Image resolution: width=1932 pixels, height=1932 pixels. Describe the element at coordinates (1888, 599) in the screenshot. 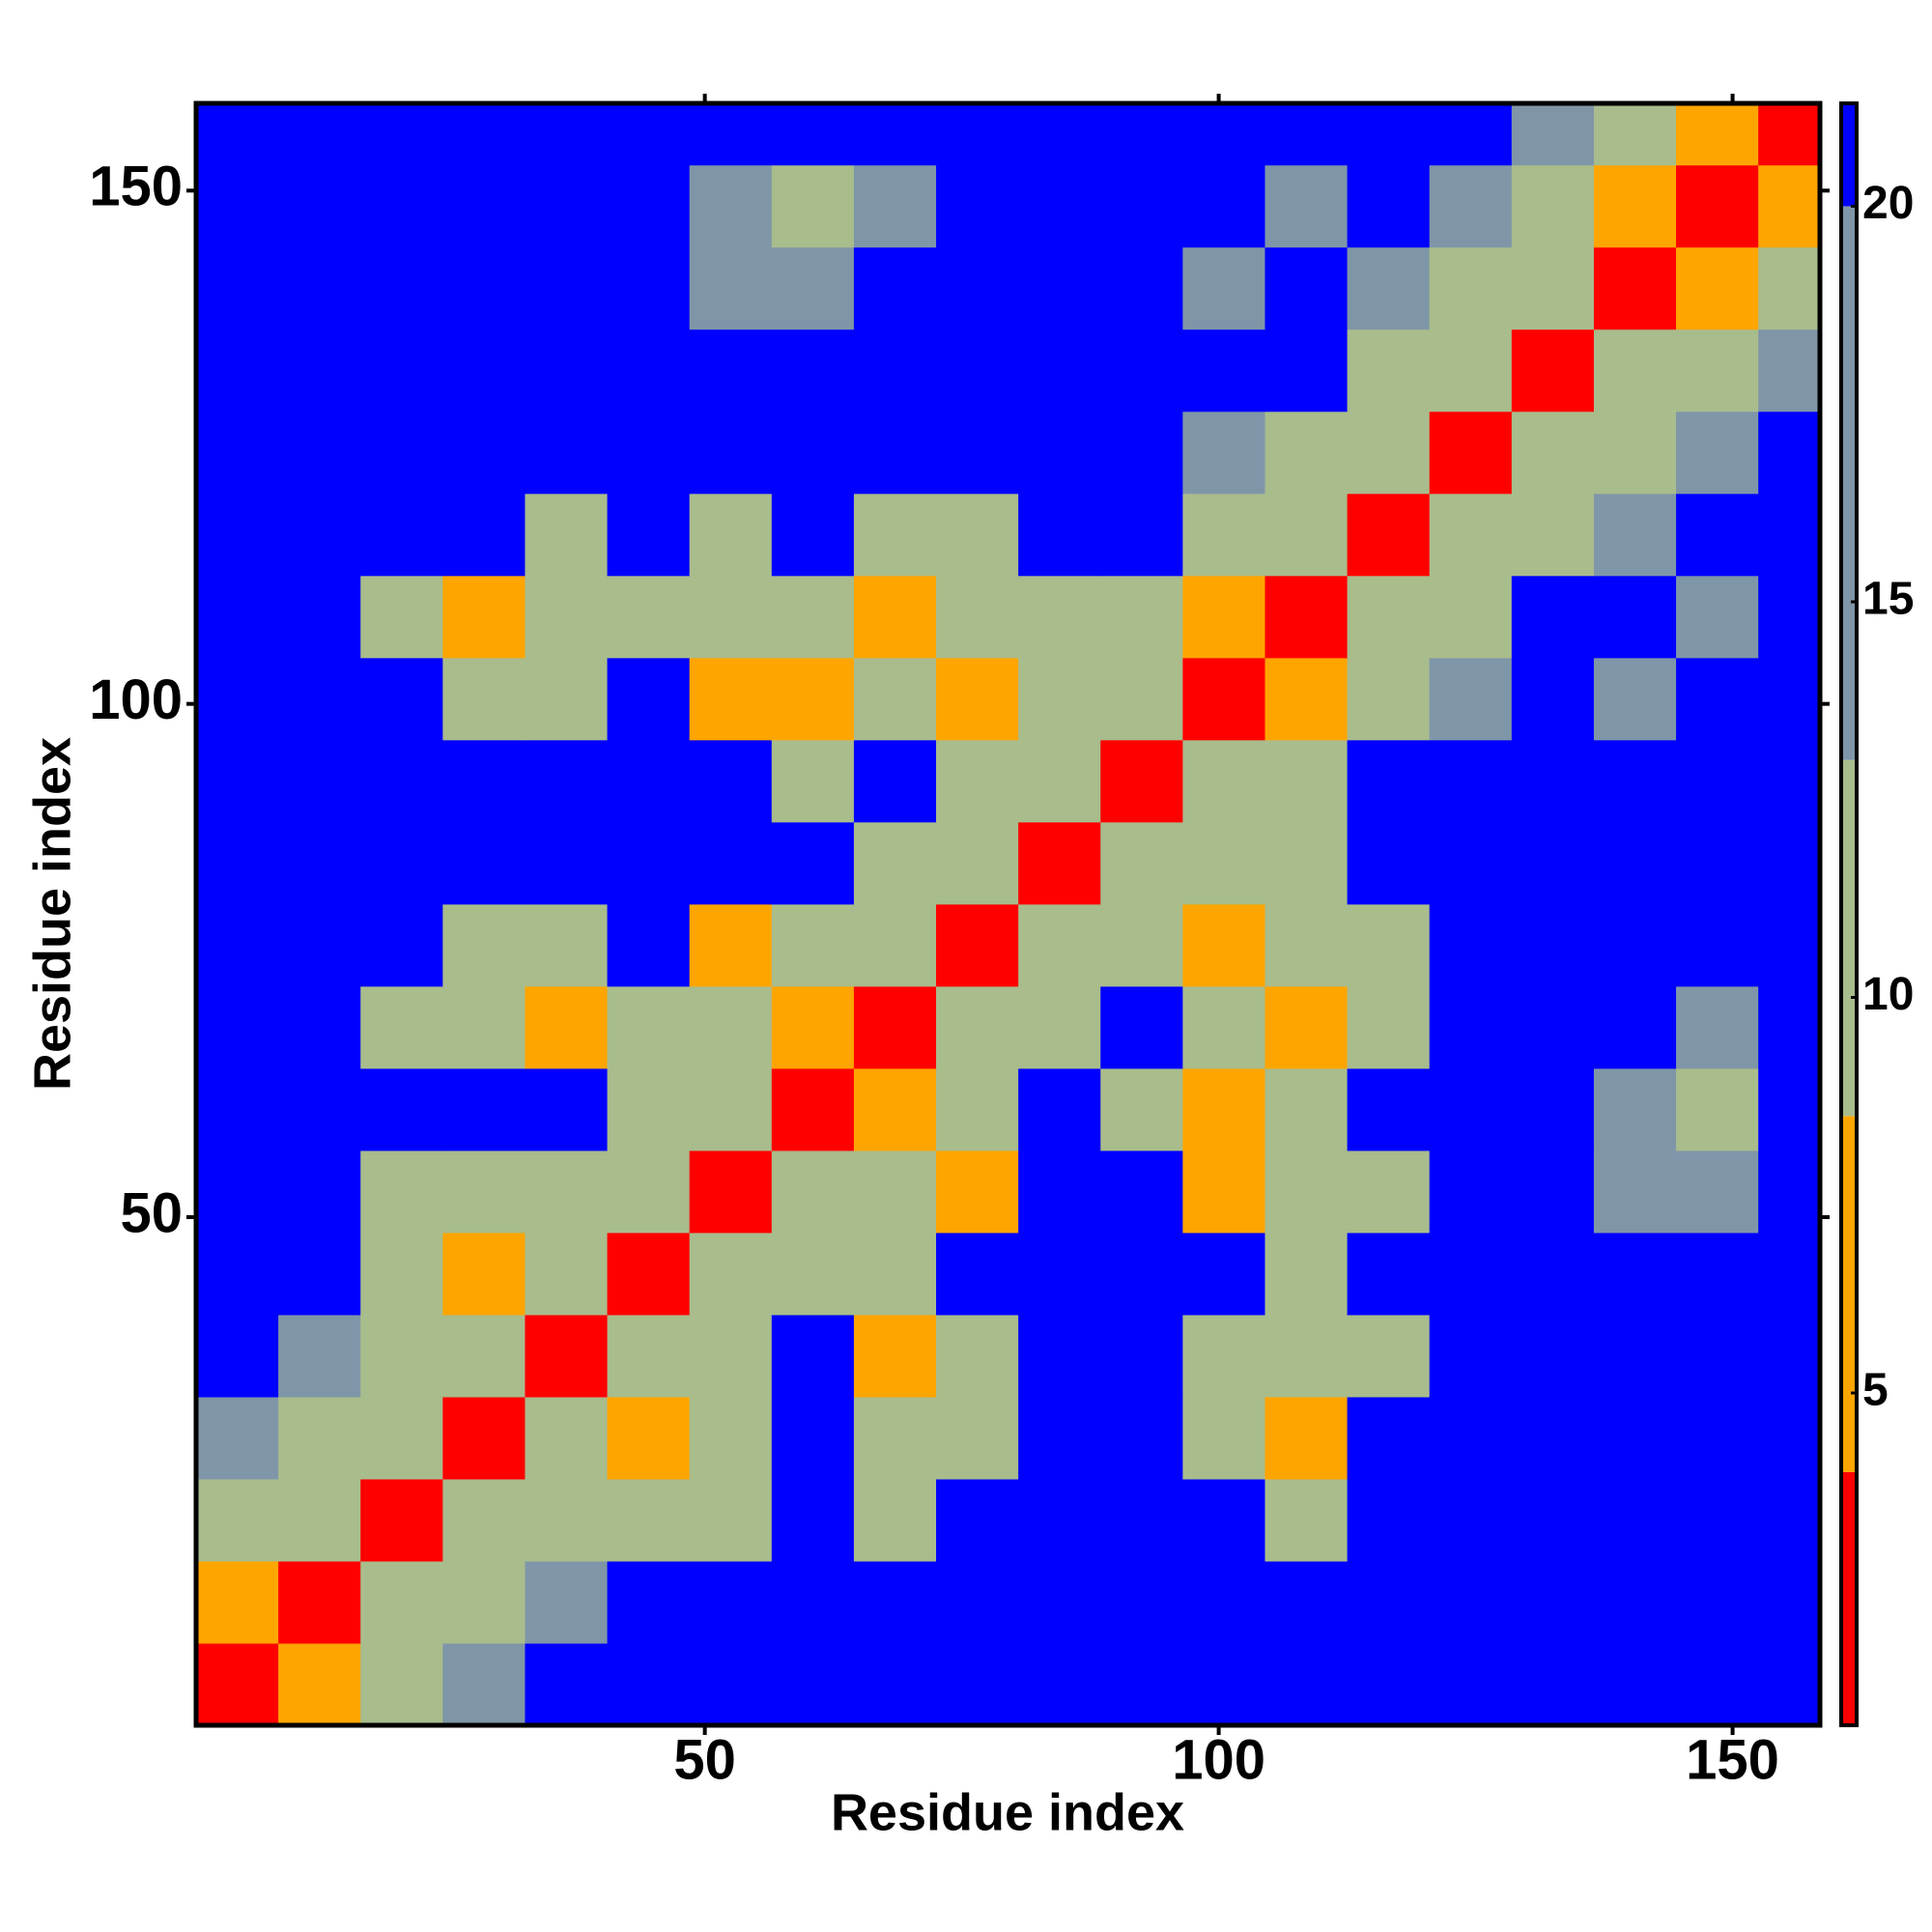

I see `colorbar-tick-label: 15` at that location.